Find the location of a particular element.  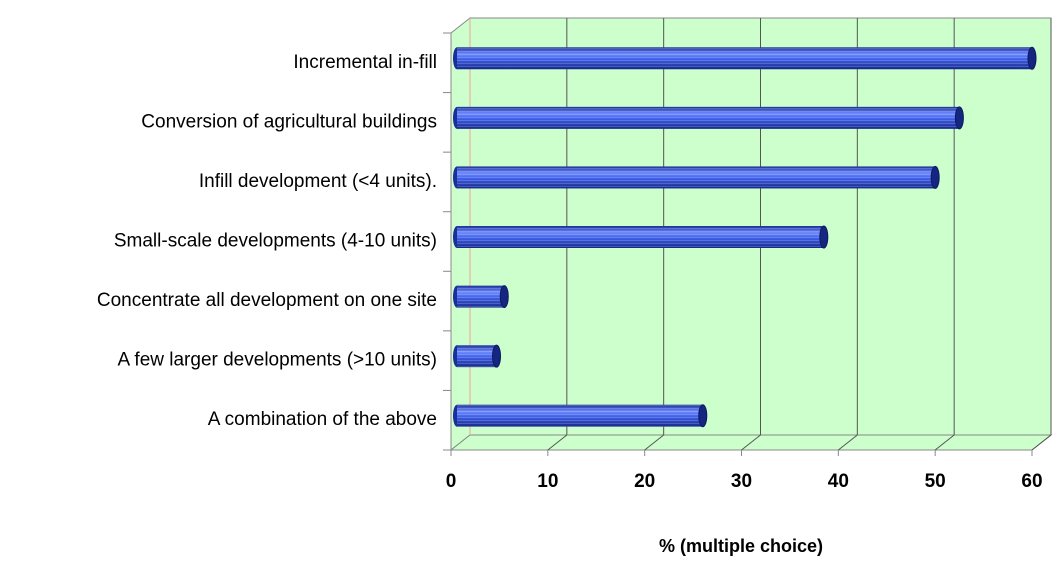

x-axis-label: % (multiple choice) is located at coordinates (741, 546).